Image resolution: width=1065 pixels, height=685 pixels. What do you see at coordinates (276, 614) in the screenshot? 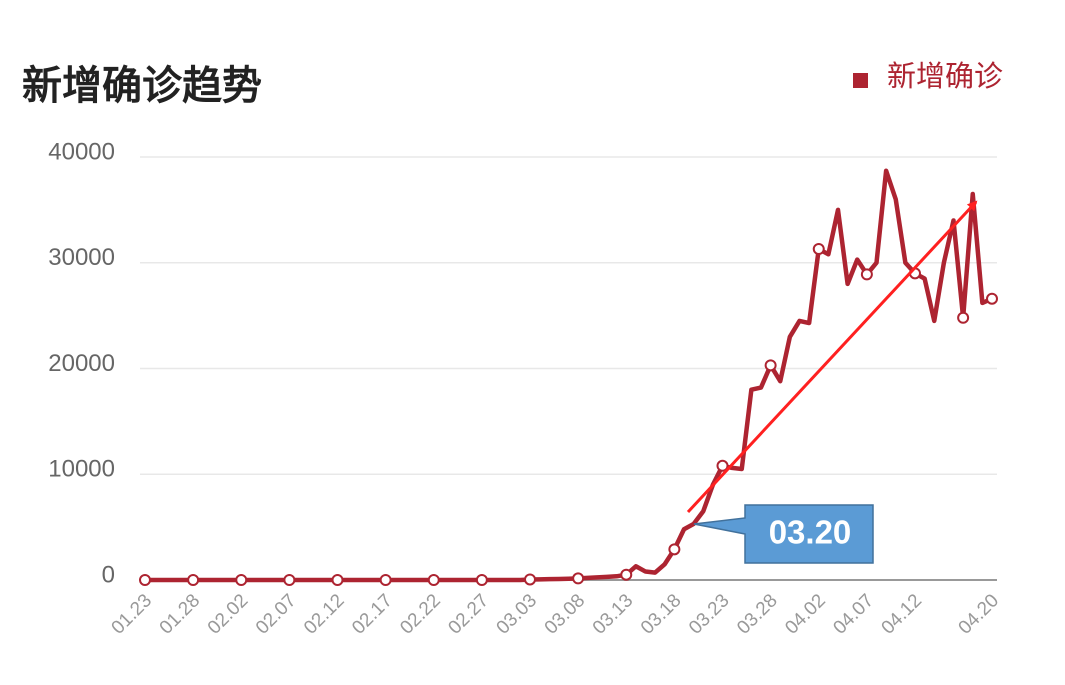
I see `x-tick-label: 02.07` at bounding box center [276, 614].